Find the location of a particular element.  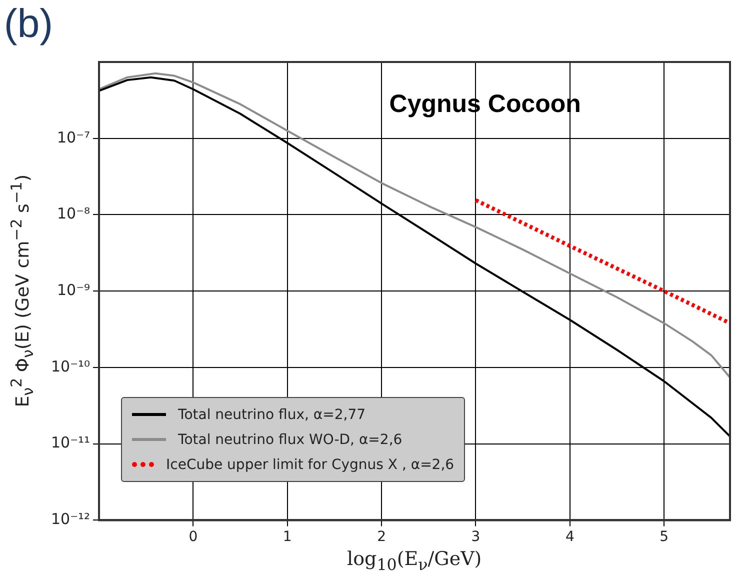

legend-label: IceCube upper limit for Cygnus X , α=2,6 is located at coordinates (310, 464).